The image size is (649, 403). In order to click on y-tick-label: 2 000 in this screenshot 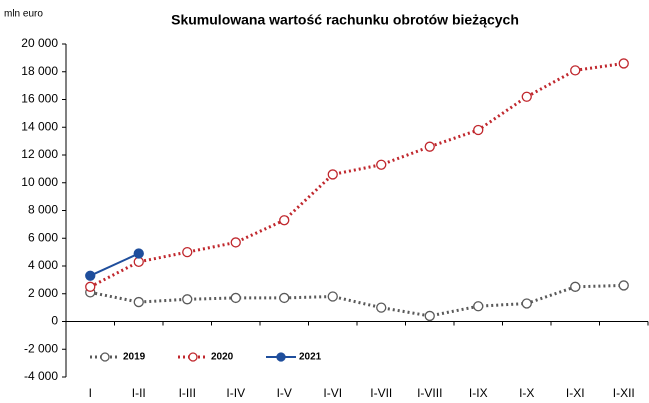, I will do `click(43, 293)`.